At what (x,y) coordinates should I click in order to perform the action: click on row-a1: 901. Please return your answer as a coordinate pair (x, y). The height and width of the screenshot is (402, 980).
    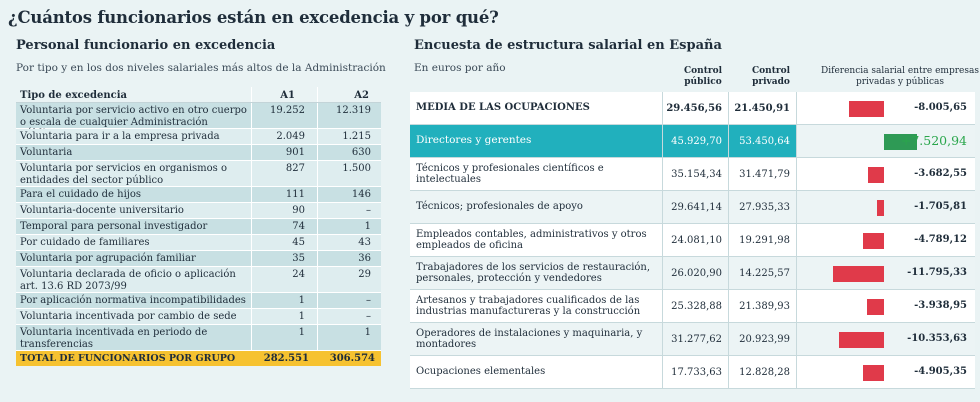
    Looking at the image, I should click on (284, 152).